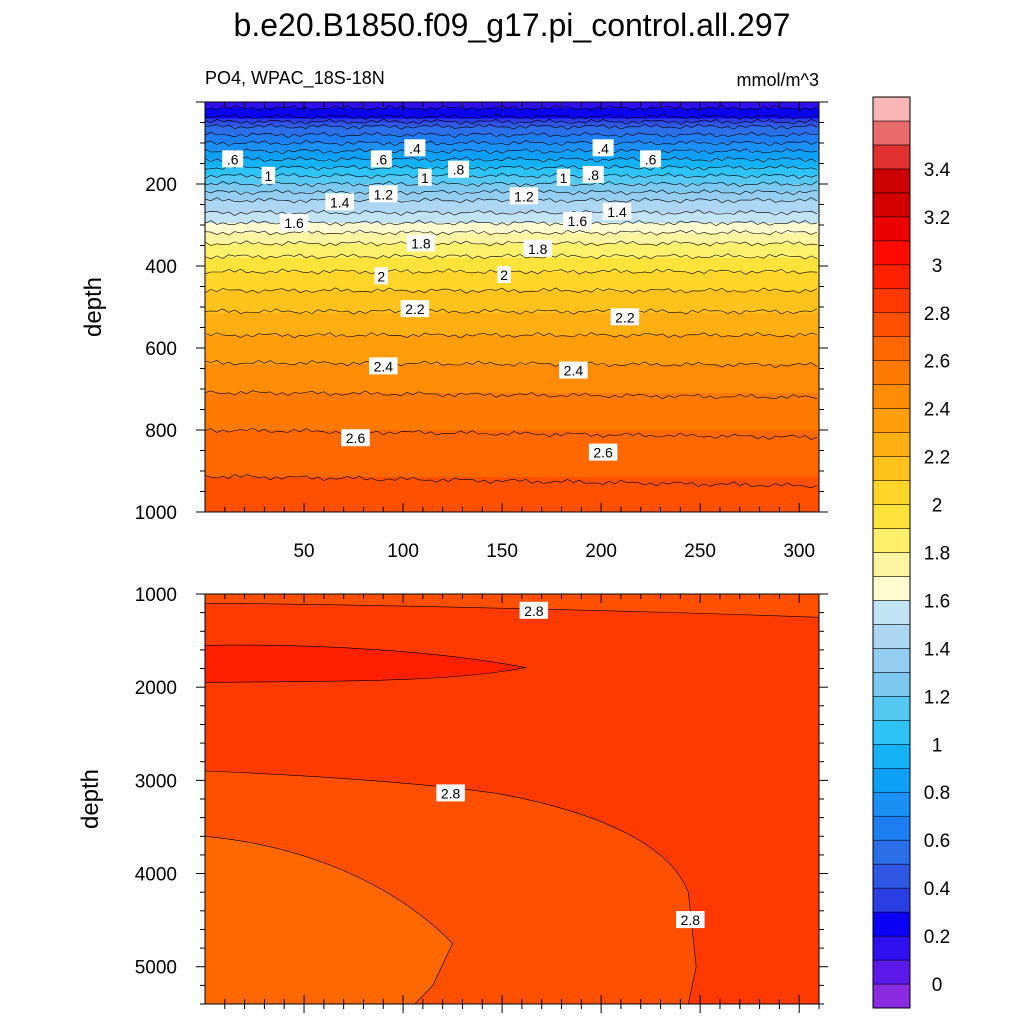 This screenshot has height=1024, width=1024. I want to click on upper-contour-label: 1.6, so click(577, 220).